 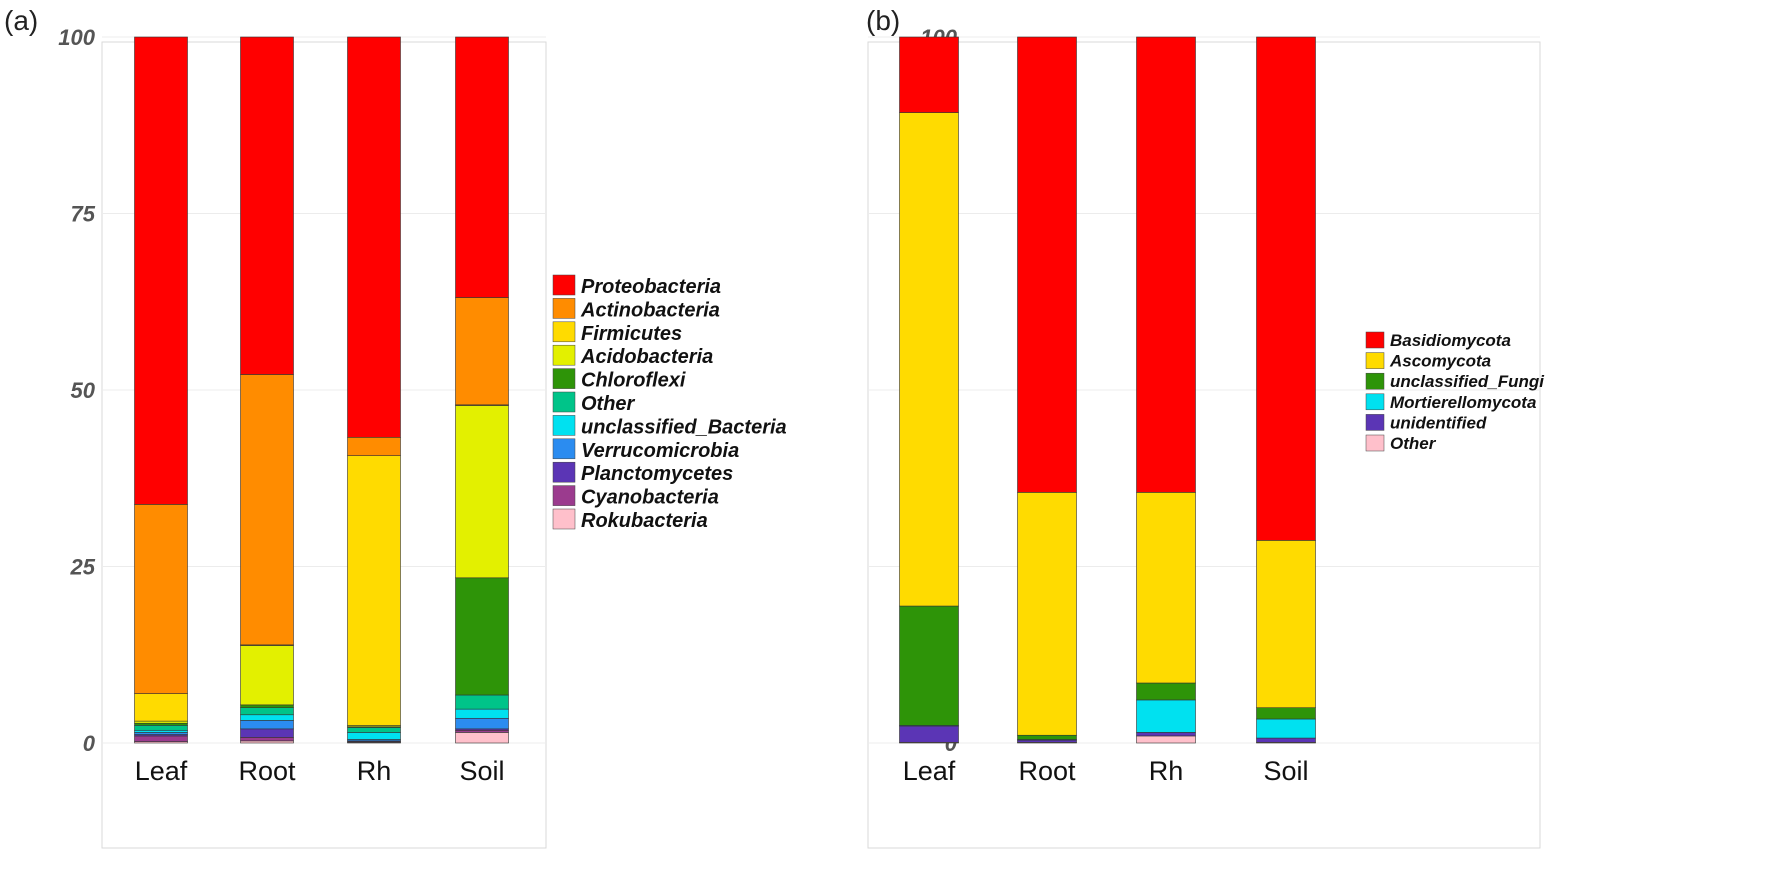 What do you see at coordinates (633, 381) in the screenshot?
I see `legend-label-chloroflexi: Chloroflexi` at bounding box center [633, 381].